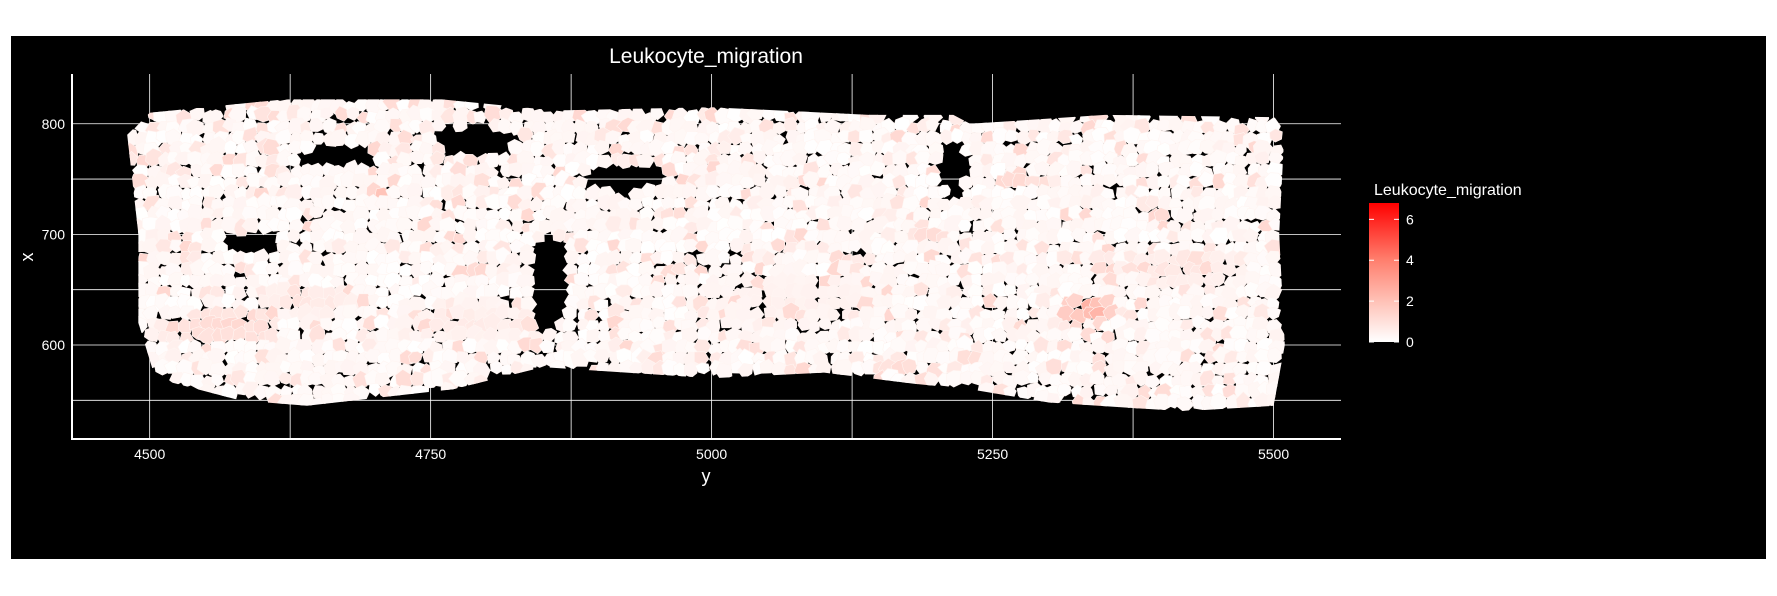 The width and height of the screenshot is (1777, 596). What do you see at coordinates (149, 454) in the screenshot?
I see `x-tick-label: 4500` at bounding box center [149, 454].